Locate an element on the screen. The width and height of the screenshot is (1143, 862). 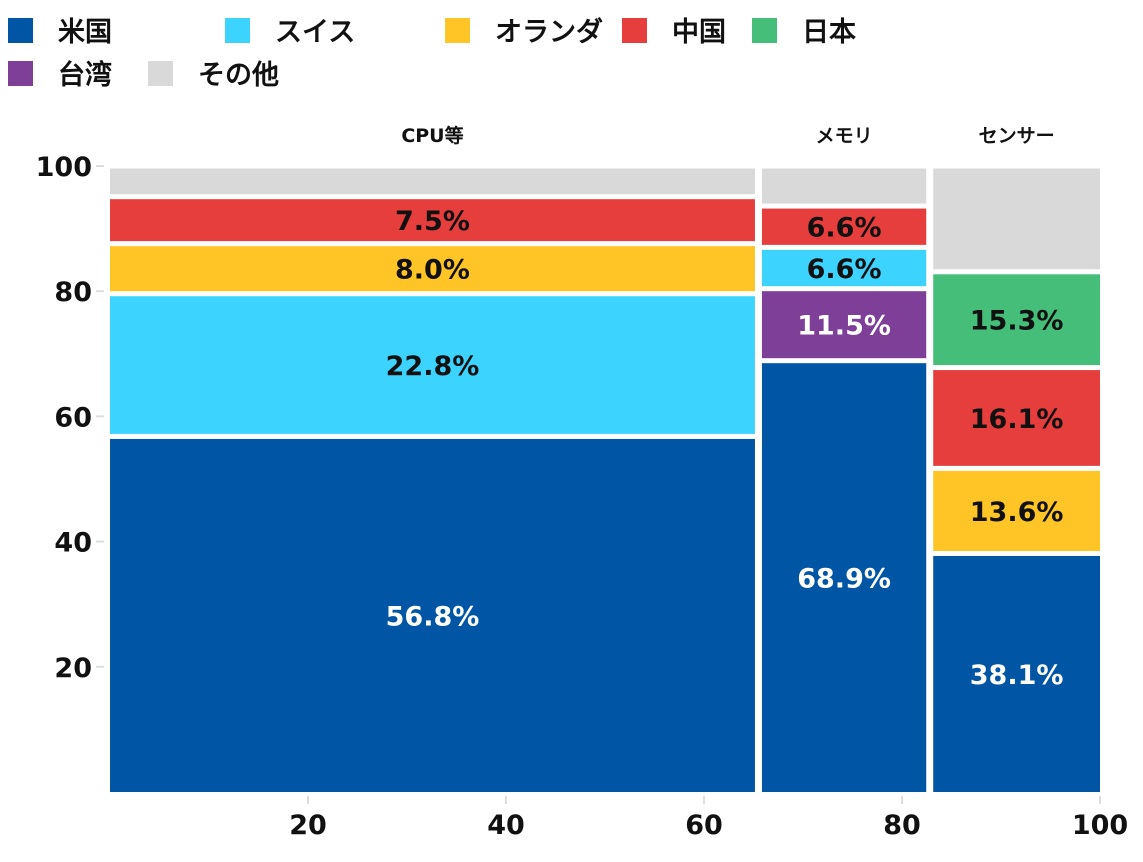
legend-item: 日本 is located at coordinates (804, 32).